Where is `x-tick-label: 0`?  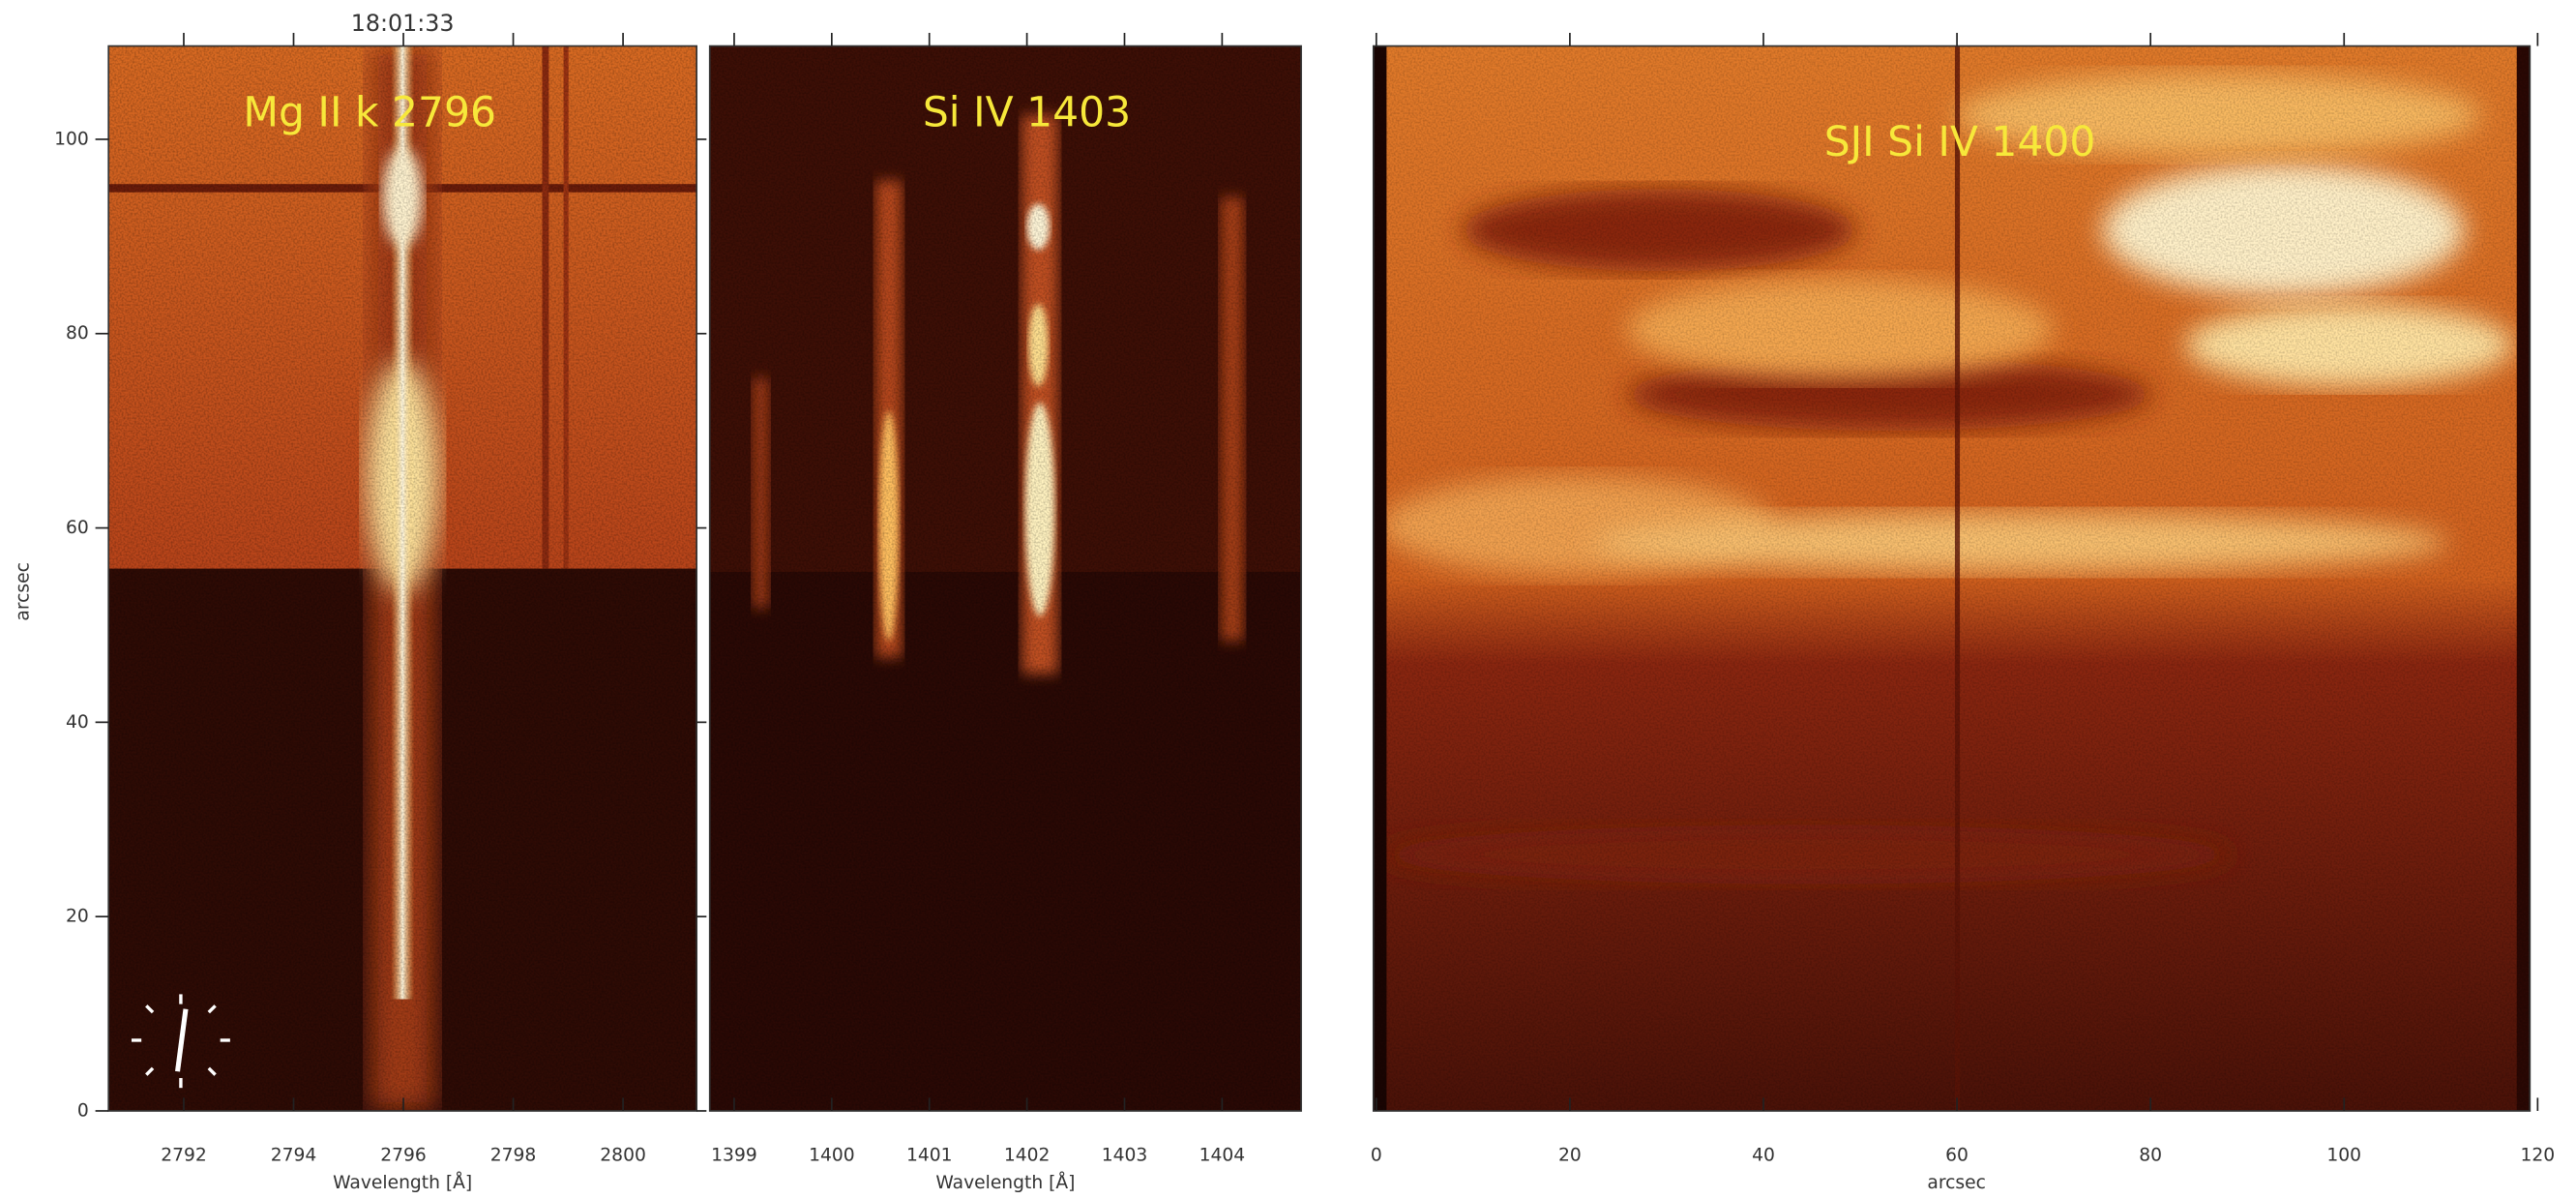
x-tick-label: 0 is located at coordinates (1376, 1155).